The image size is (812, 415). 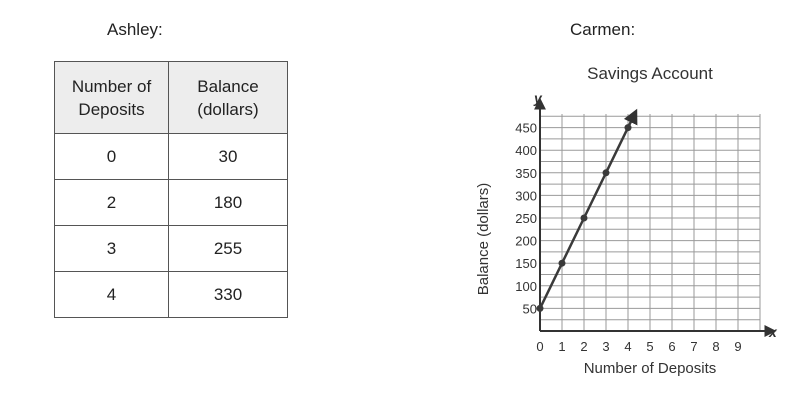 What do you see at coordinates (650, 73) in the screenshot?
I see `chart-title: Savings Account` at bounding box center [650, 73].